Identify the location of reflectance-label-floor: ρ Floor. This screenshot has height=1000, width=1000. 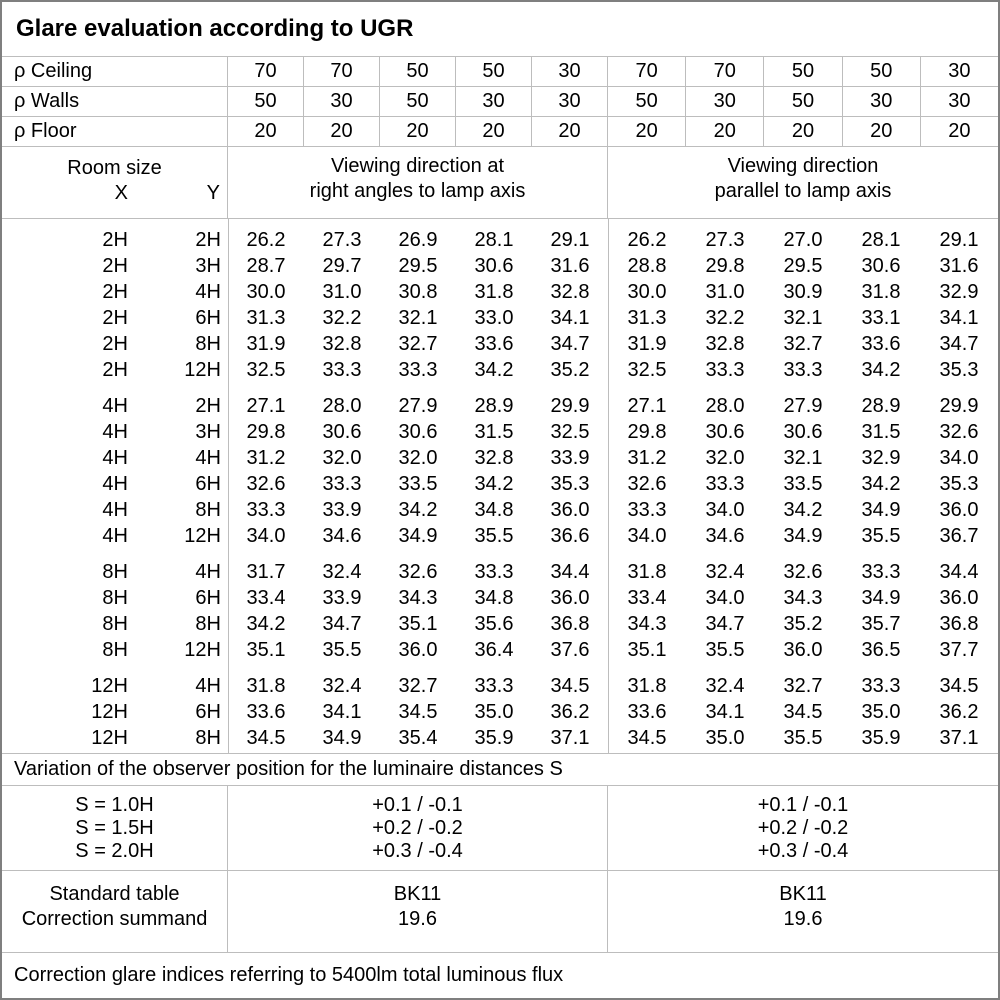
(115, 131).